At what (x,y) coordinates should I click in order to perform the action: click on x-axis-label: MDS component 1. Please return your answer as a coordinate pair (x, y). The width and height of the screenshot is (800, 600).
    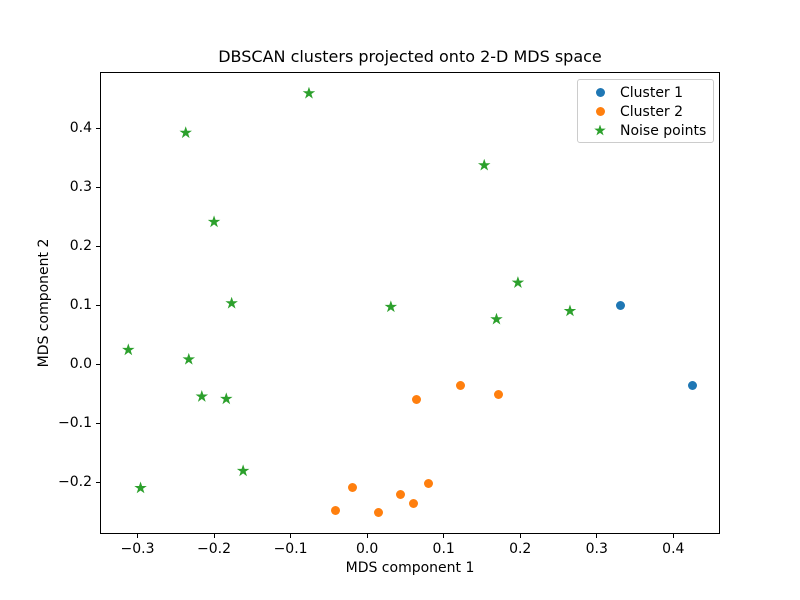
    Looking at the image, I should click on (410, 568).